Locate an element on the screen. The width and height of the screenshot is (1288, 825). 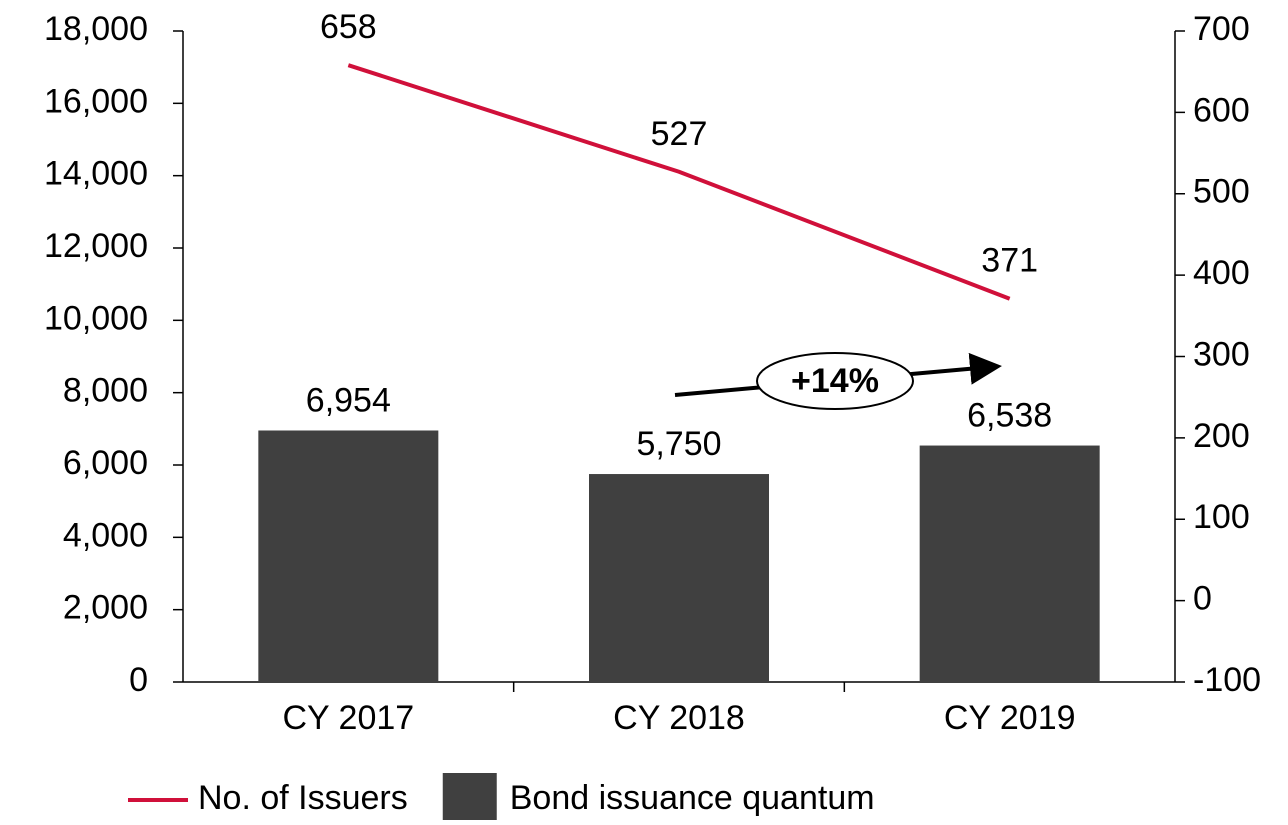
legend-swatch is located at coordinates (469, 799).